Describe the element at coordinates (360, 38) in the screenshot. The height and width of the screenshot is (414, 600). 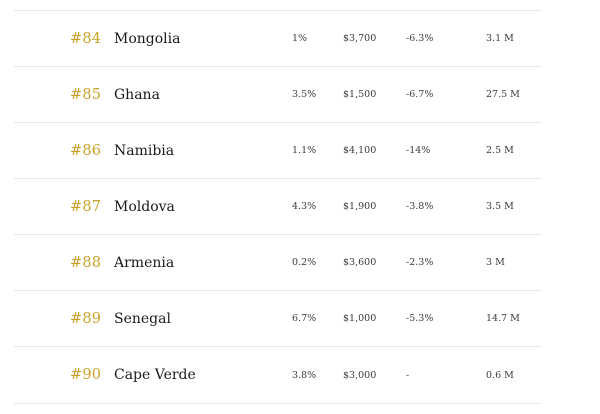
I see `gdp-per-capita-value: $3,700` at that location.